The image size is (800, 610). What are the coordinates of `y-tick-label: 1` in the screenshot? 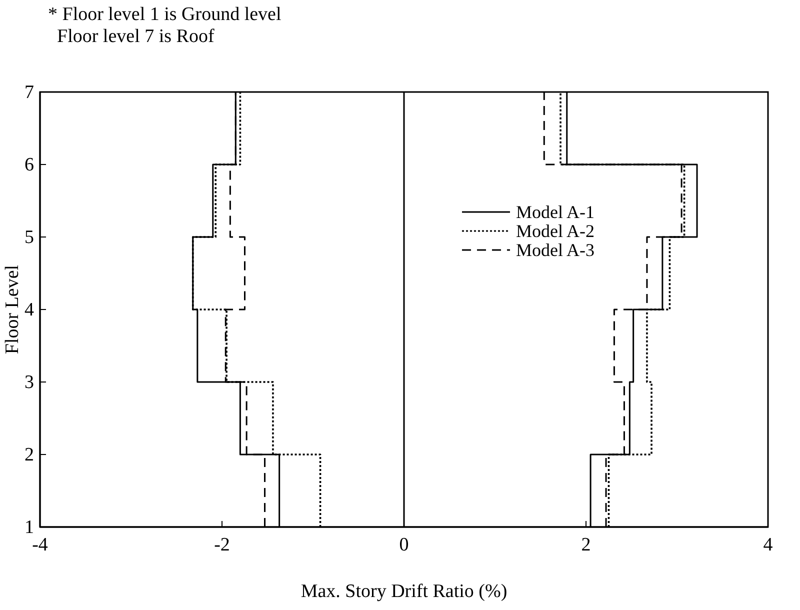 It's located at (29, 527).